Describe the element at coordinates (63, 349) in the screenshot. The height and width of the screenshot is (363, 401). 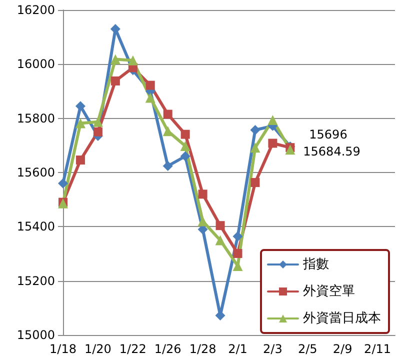
I see `x-tick-label: 1/18` at that location.